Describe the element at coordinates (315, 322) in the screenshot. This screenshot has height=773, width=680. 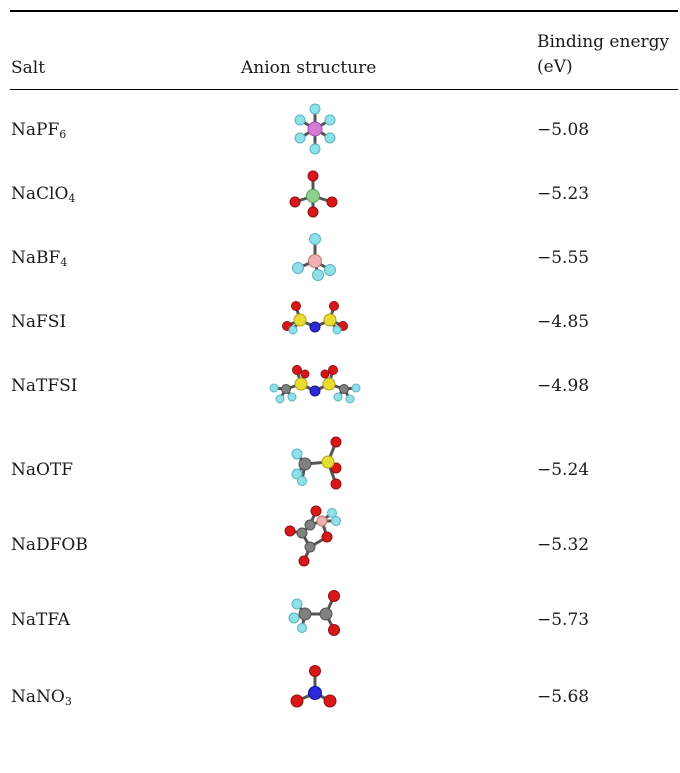
I see `fsi-anion-icon` at that location.